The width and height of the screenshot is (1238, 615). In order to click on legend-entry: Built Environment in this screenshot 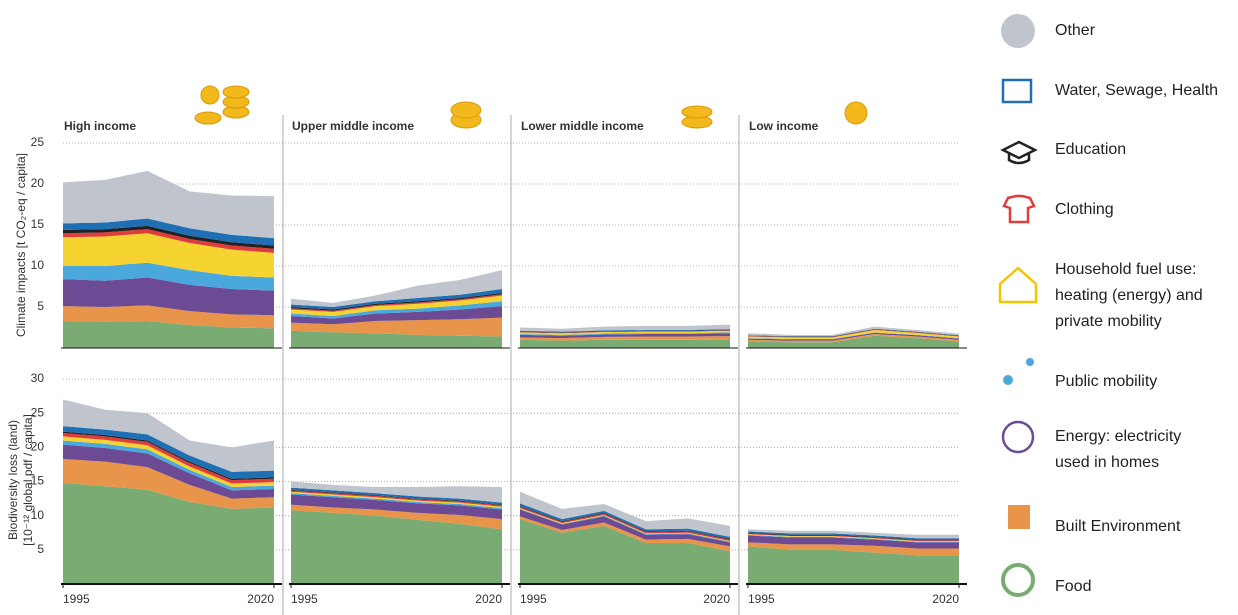, I will do `click(1118, 526)`.